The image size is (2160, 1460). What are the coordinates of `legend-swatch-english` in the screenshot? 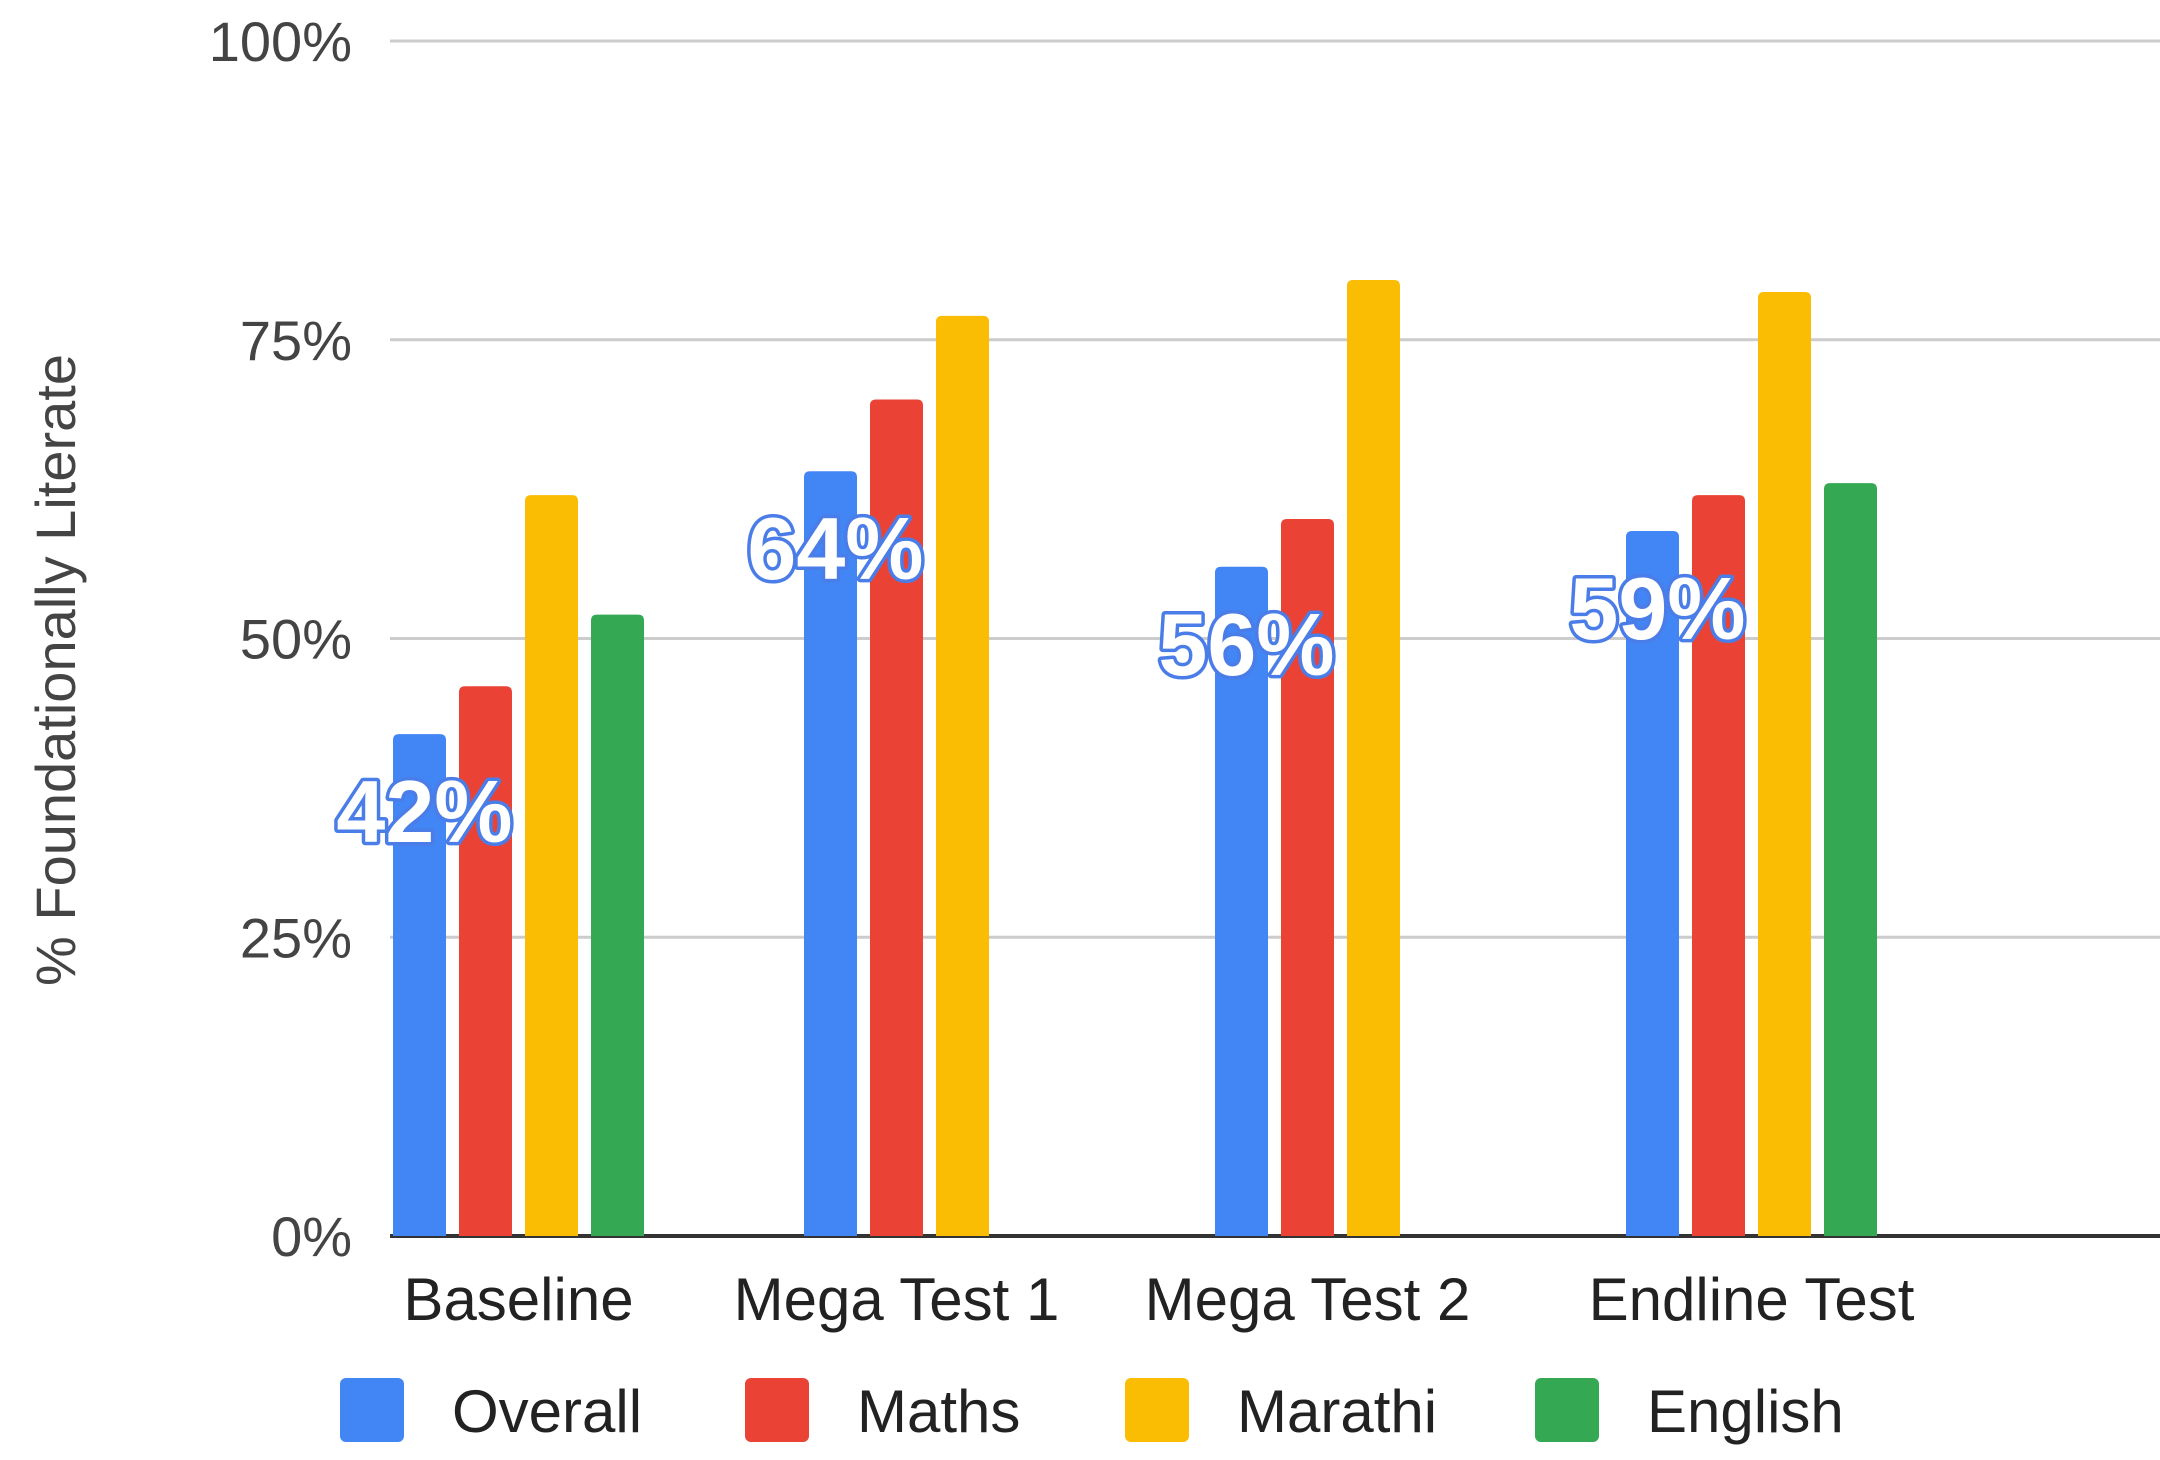 It's located at (1567, 1410).